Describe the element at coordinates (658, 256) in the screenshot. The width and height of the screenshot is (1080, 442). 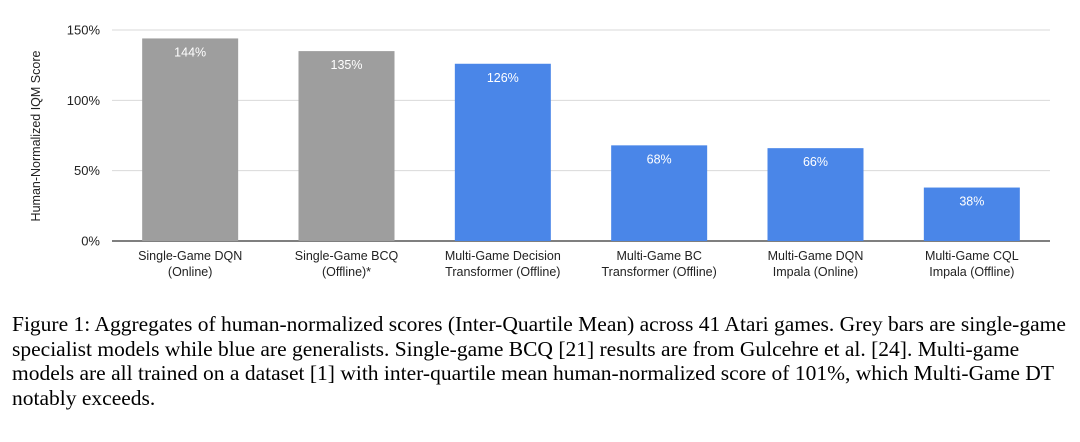
I see `x-tick-label: Multi-Game BC` at that location.